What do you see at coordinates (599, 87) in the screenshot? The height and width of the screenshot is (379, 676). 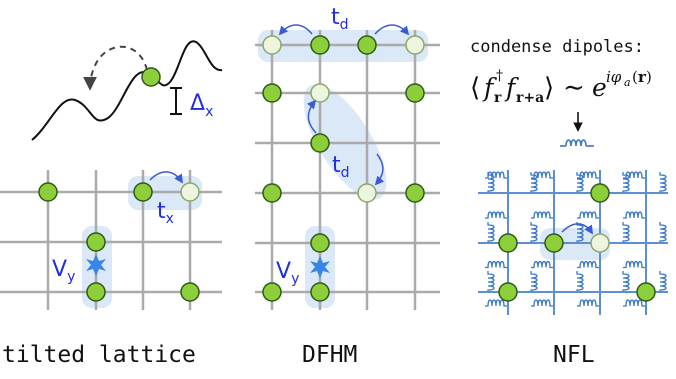 I see `svg-text: e` at bounding box center [599, 87].